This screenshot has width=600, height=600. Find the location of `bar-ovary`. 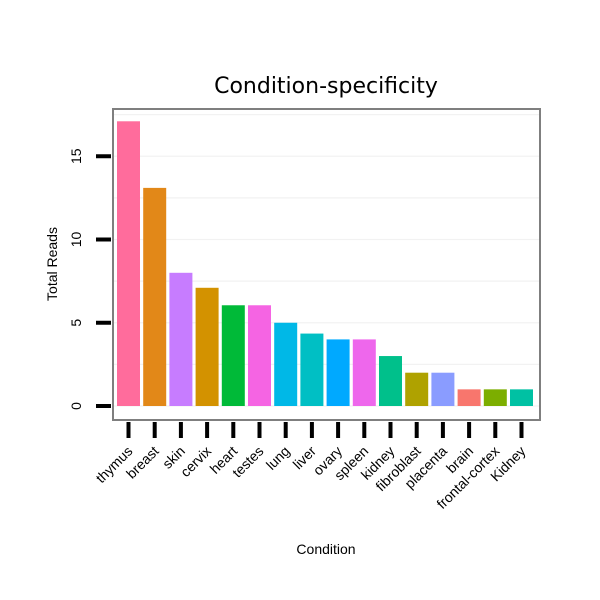

bar-ovary is located at coordinates (338, 372).